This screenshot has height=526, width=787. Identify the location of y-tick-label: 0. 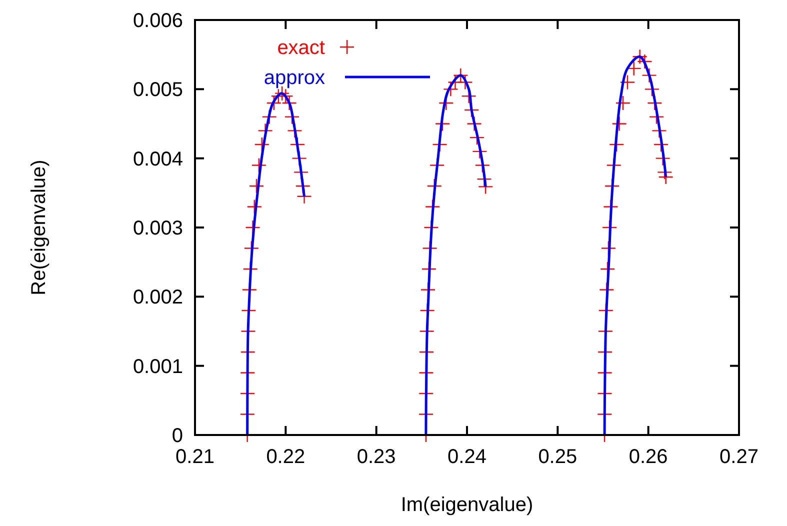
(177, 436).